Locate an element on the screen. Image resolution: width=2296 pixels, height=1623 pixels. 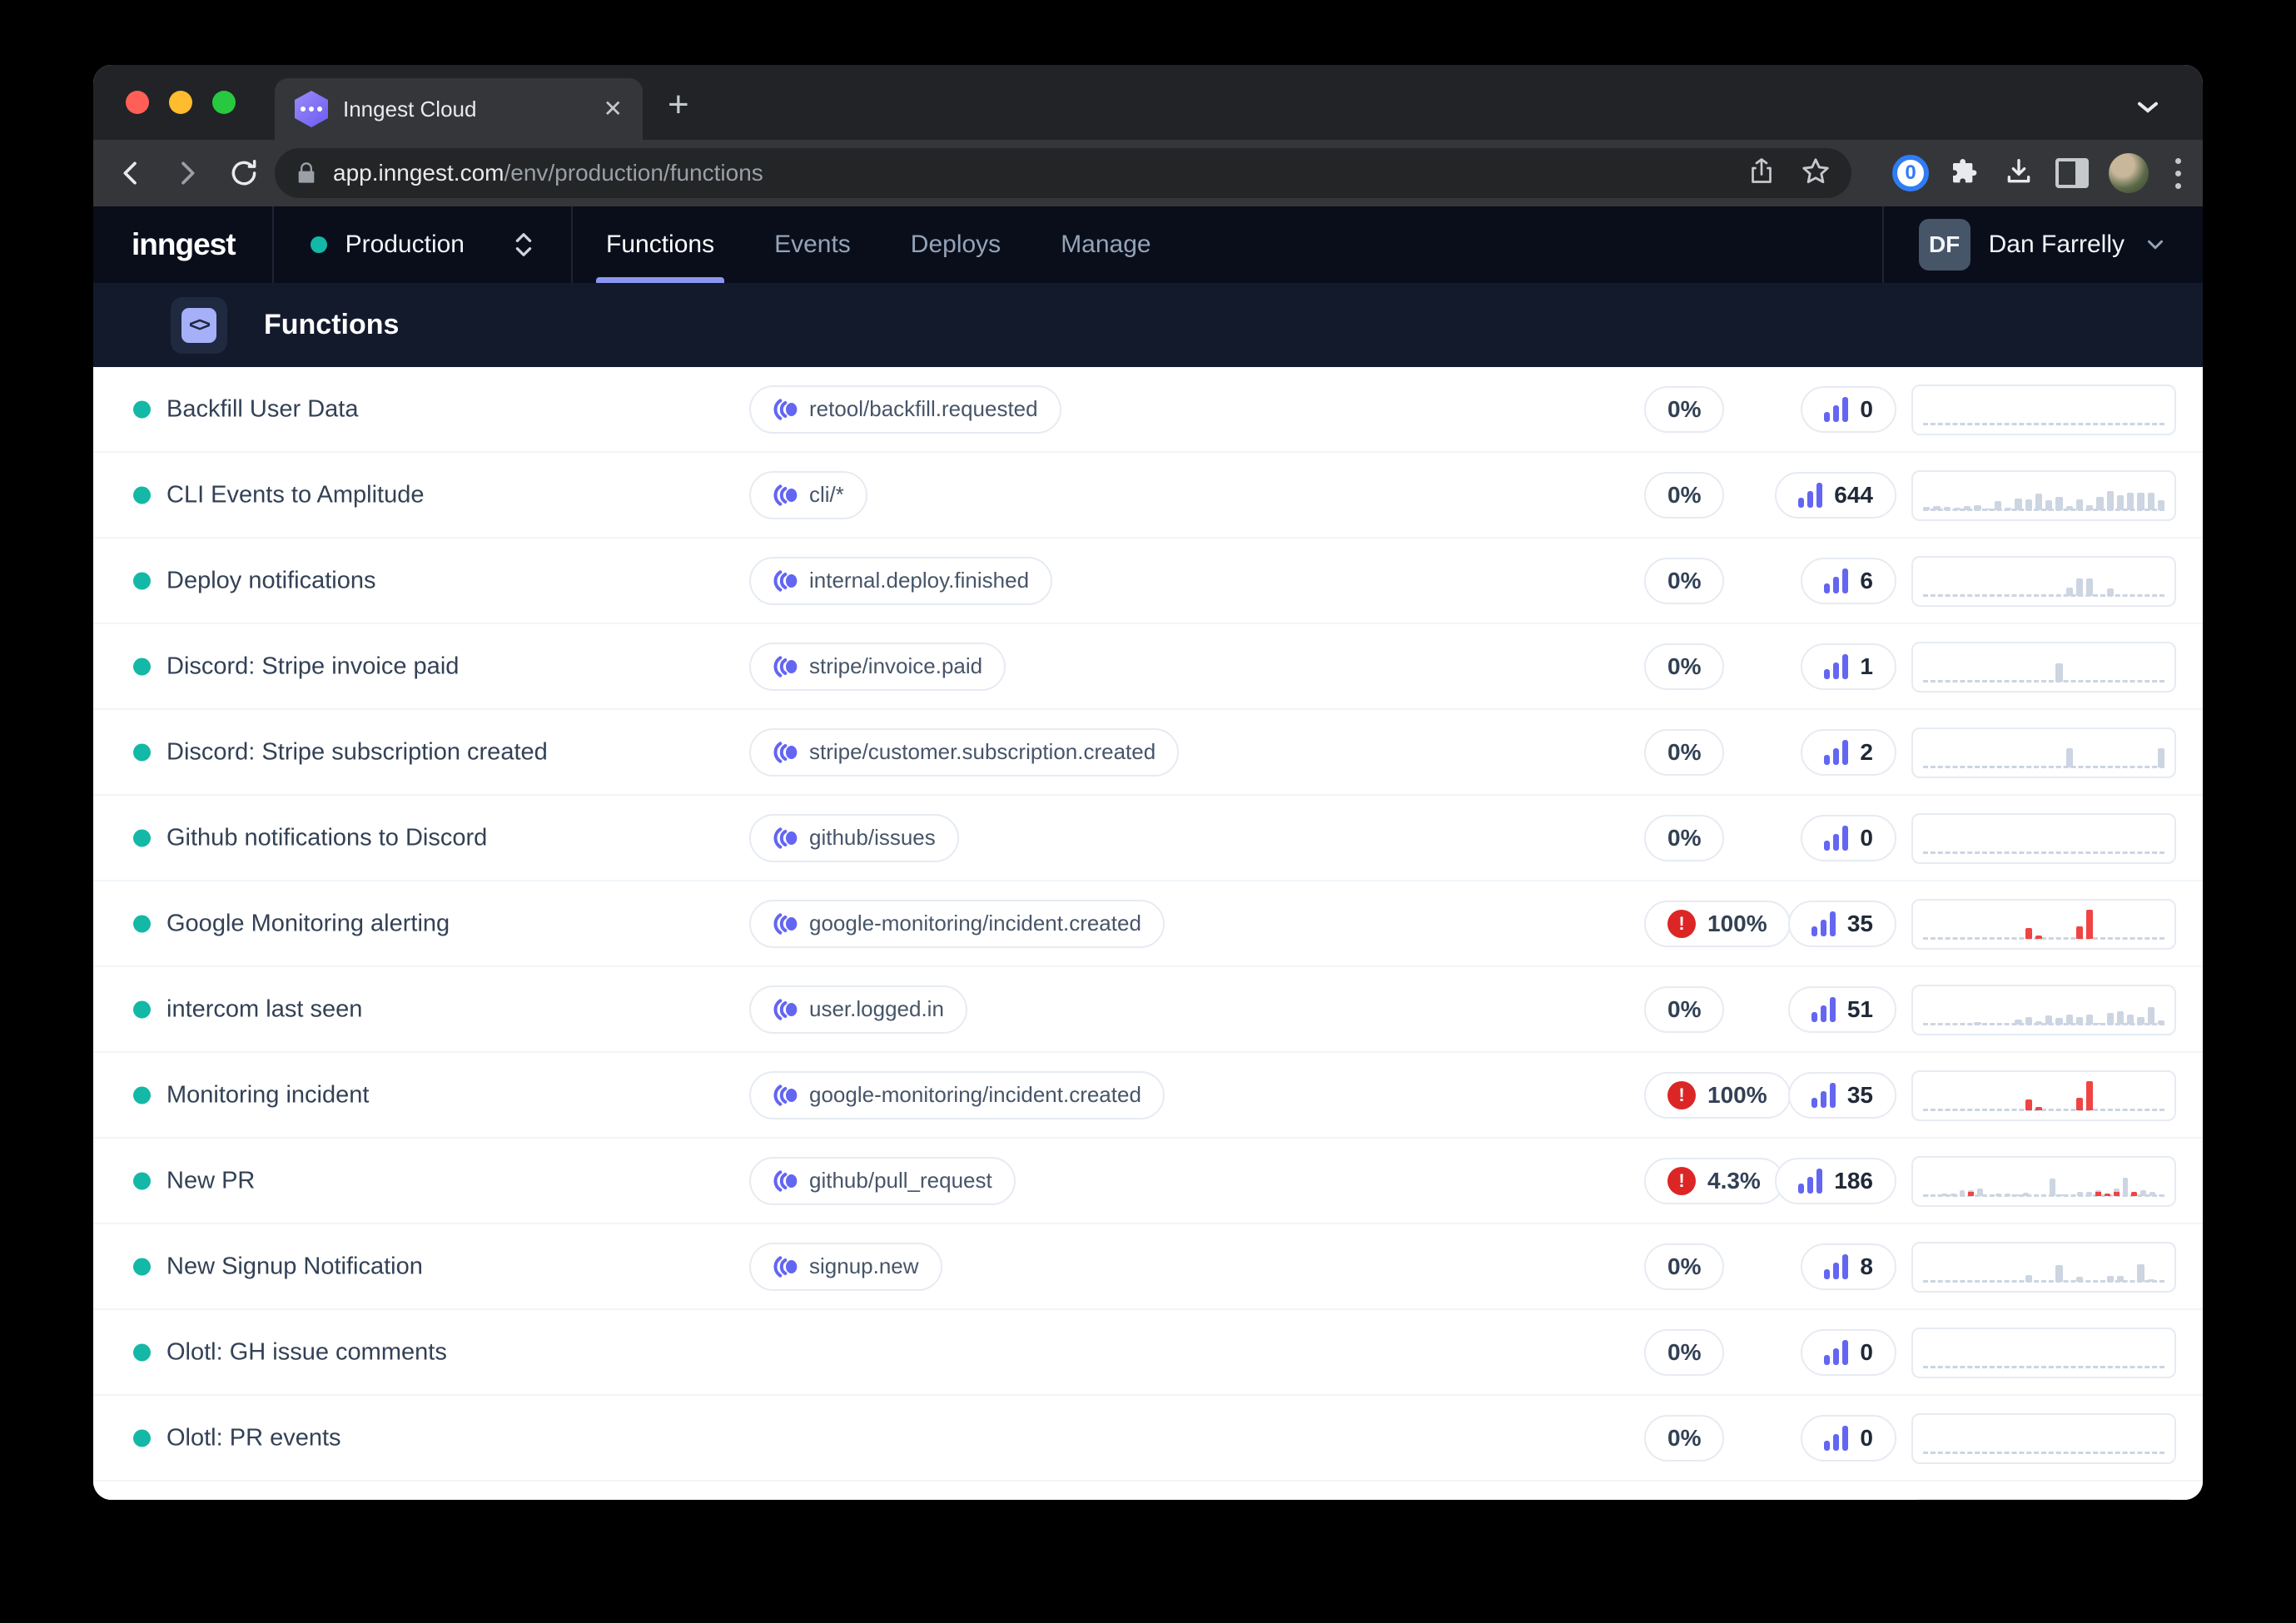
event-trigger-name: stripe/invoice.paid is located at coordinates (896, 665).